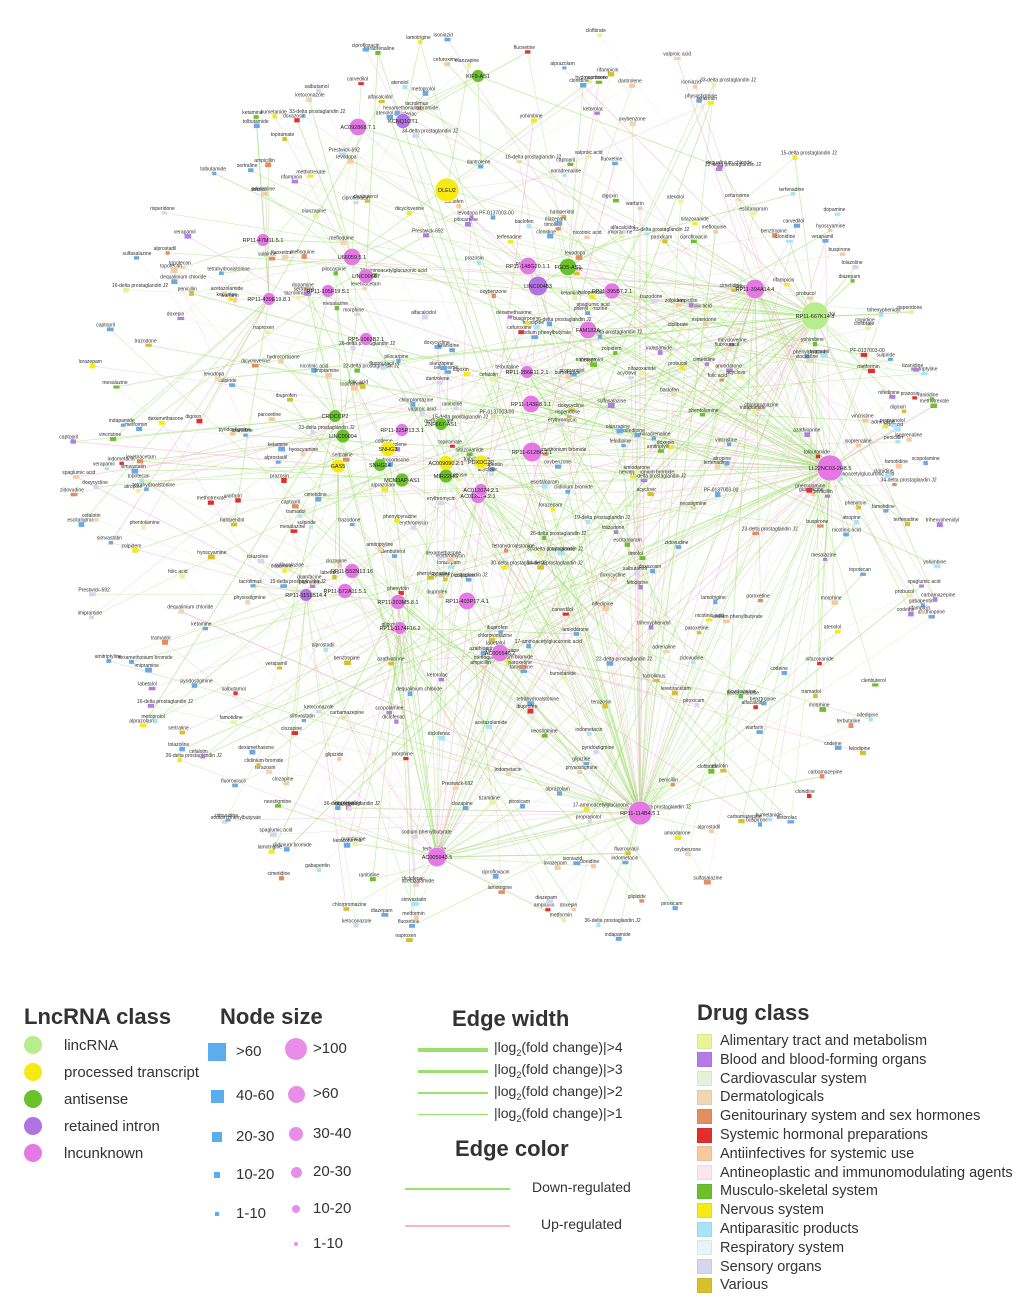 Image resolution: width=1020 pixels, height=1304 pixels. Describe the element at coordinates (242, 431) in the screenshot. I see `drug-label: tizanidine` at that location.